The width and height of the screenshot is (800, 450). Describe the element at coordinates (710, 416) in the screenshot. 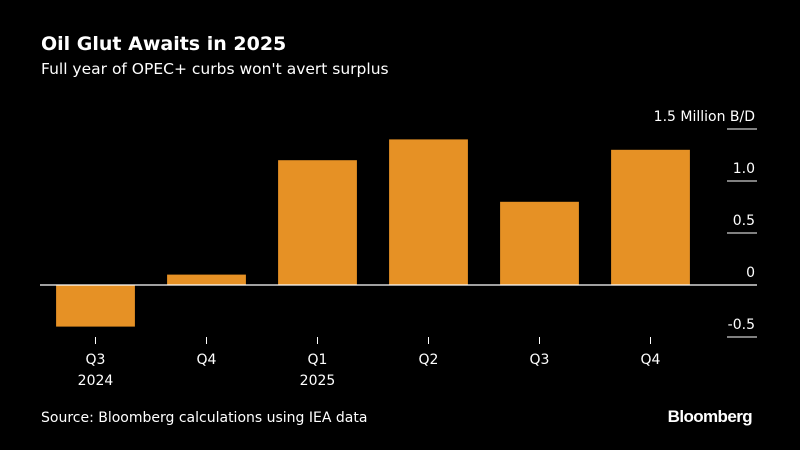

I see `bloomberg-logo: Bloomberg` at that location.